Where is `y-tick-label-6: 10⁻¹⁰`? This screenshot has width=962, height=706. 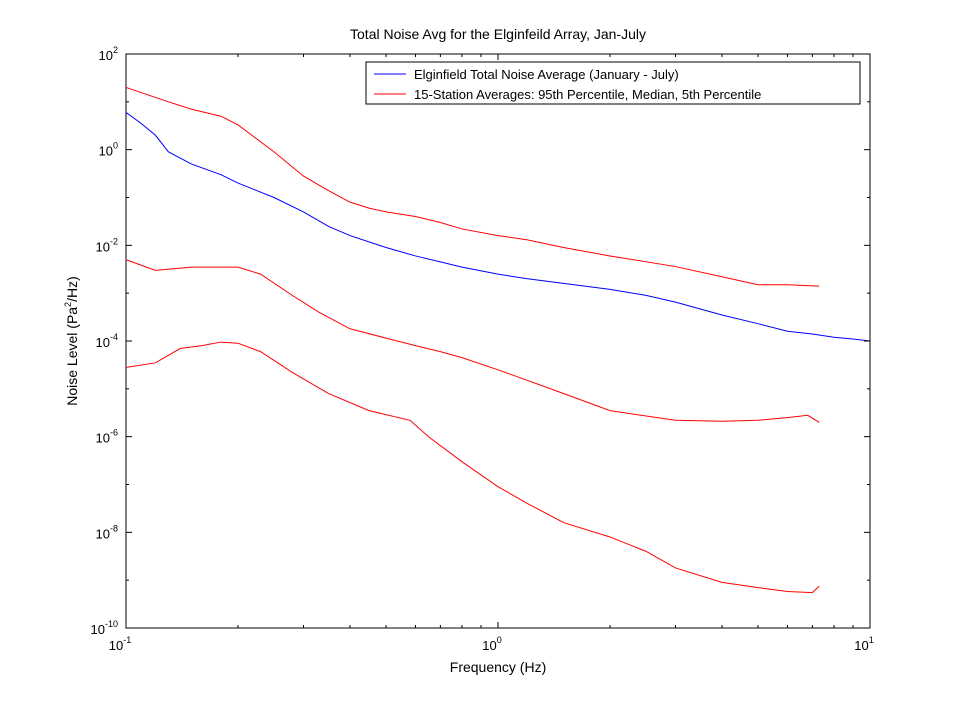 y-tick-label-6: 10⁻¹⁰ is located at coordinates (104, 628).